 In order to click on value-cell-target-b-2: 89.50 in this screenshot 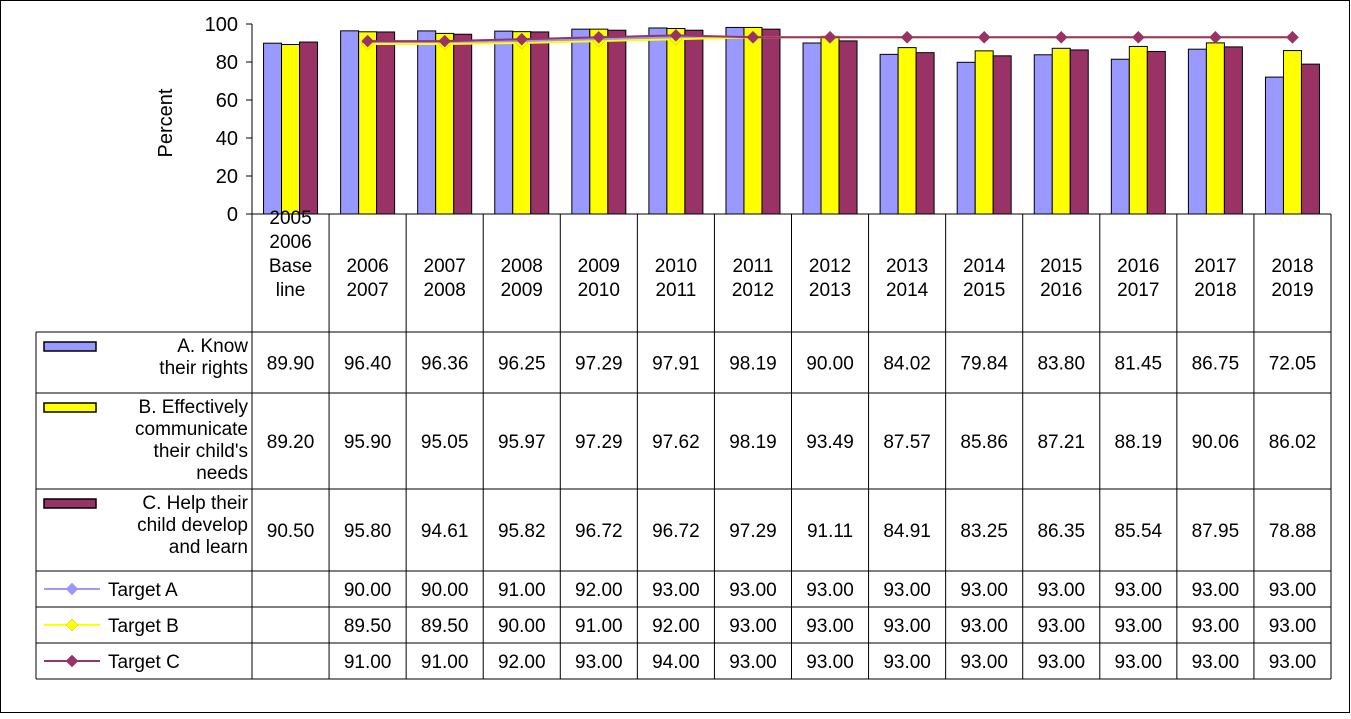, I will do `click(445, 626)`.